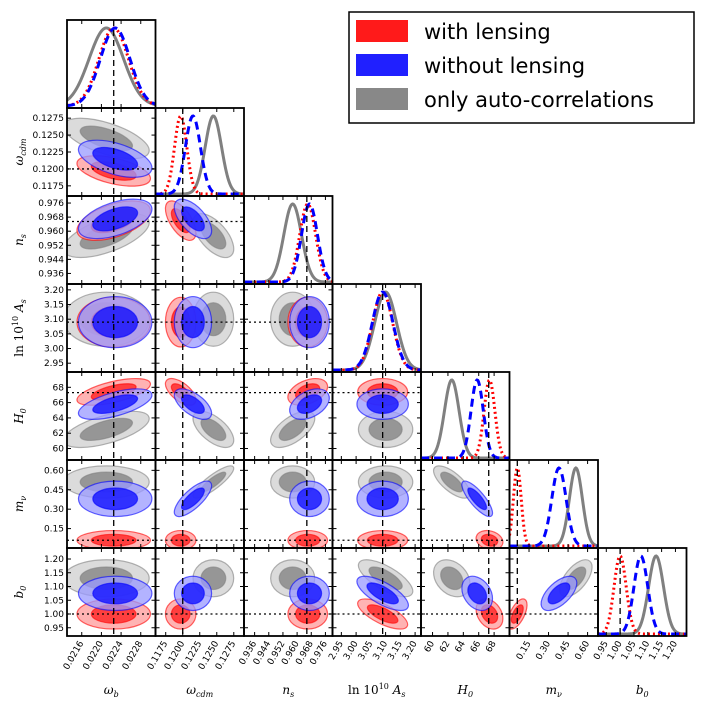 This screenshot has height=709, width=707. What do you see at coordinates (51, 204) in the screenshot?
I see `ytick-label: 0.976` at bounding box center [51, 204].